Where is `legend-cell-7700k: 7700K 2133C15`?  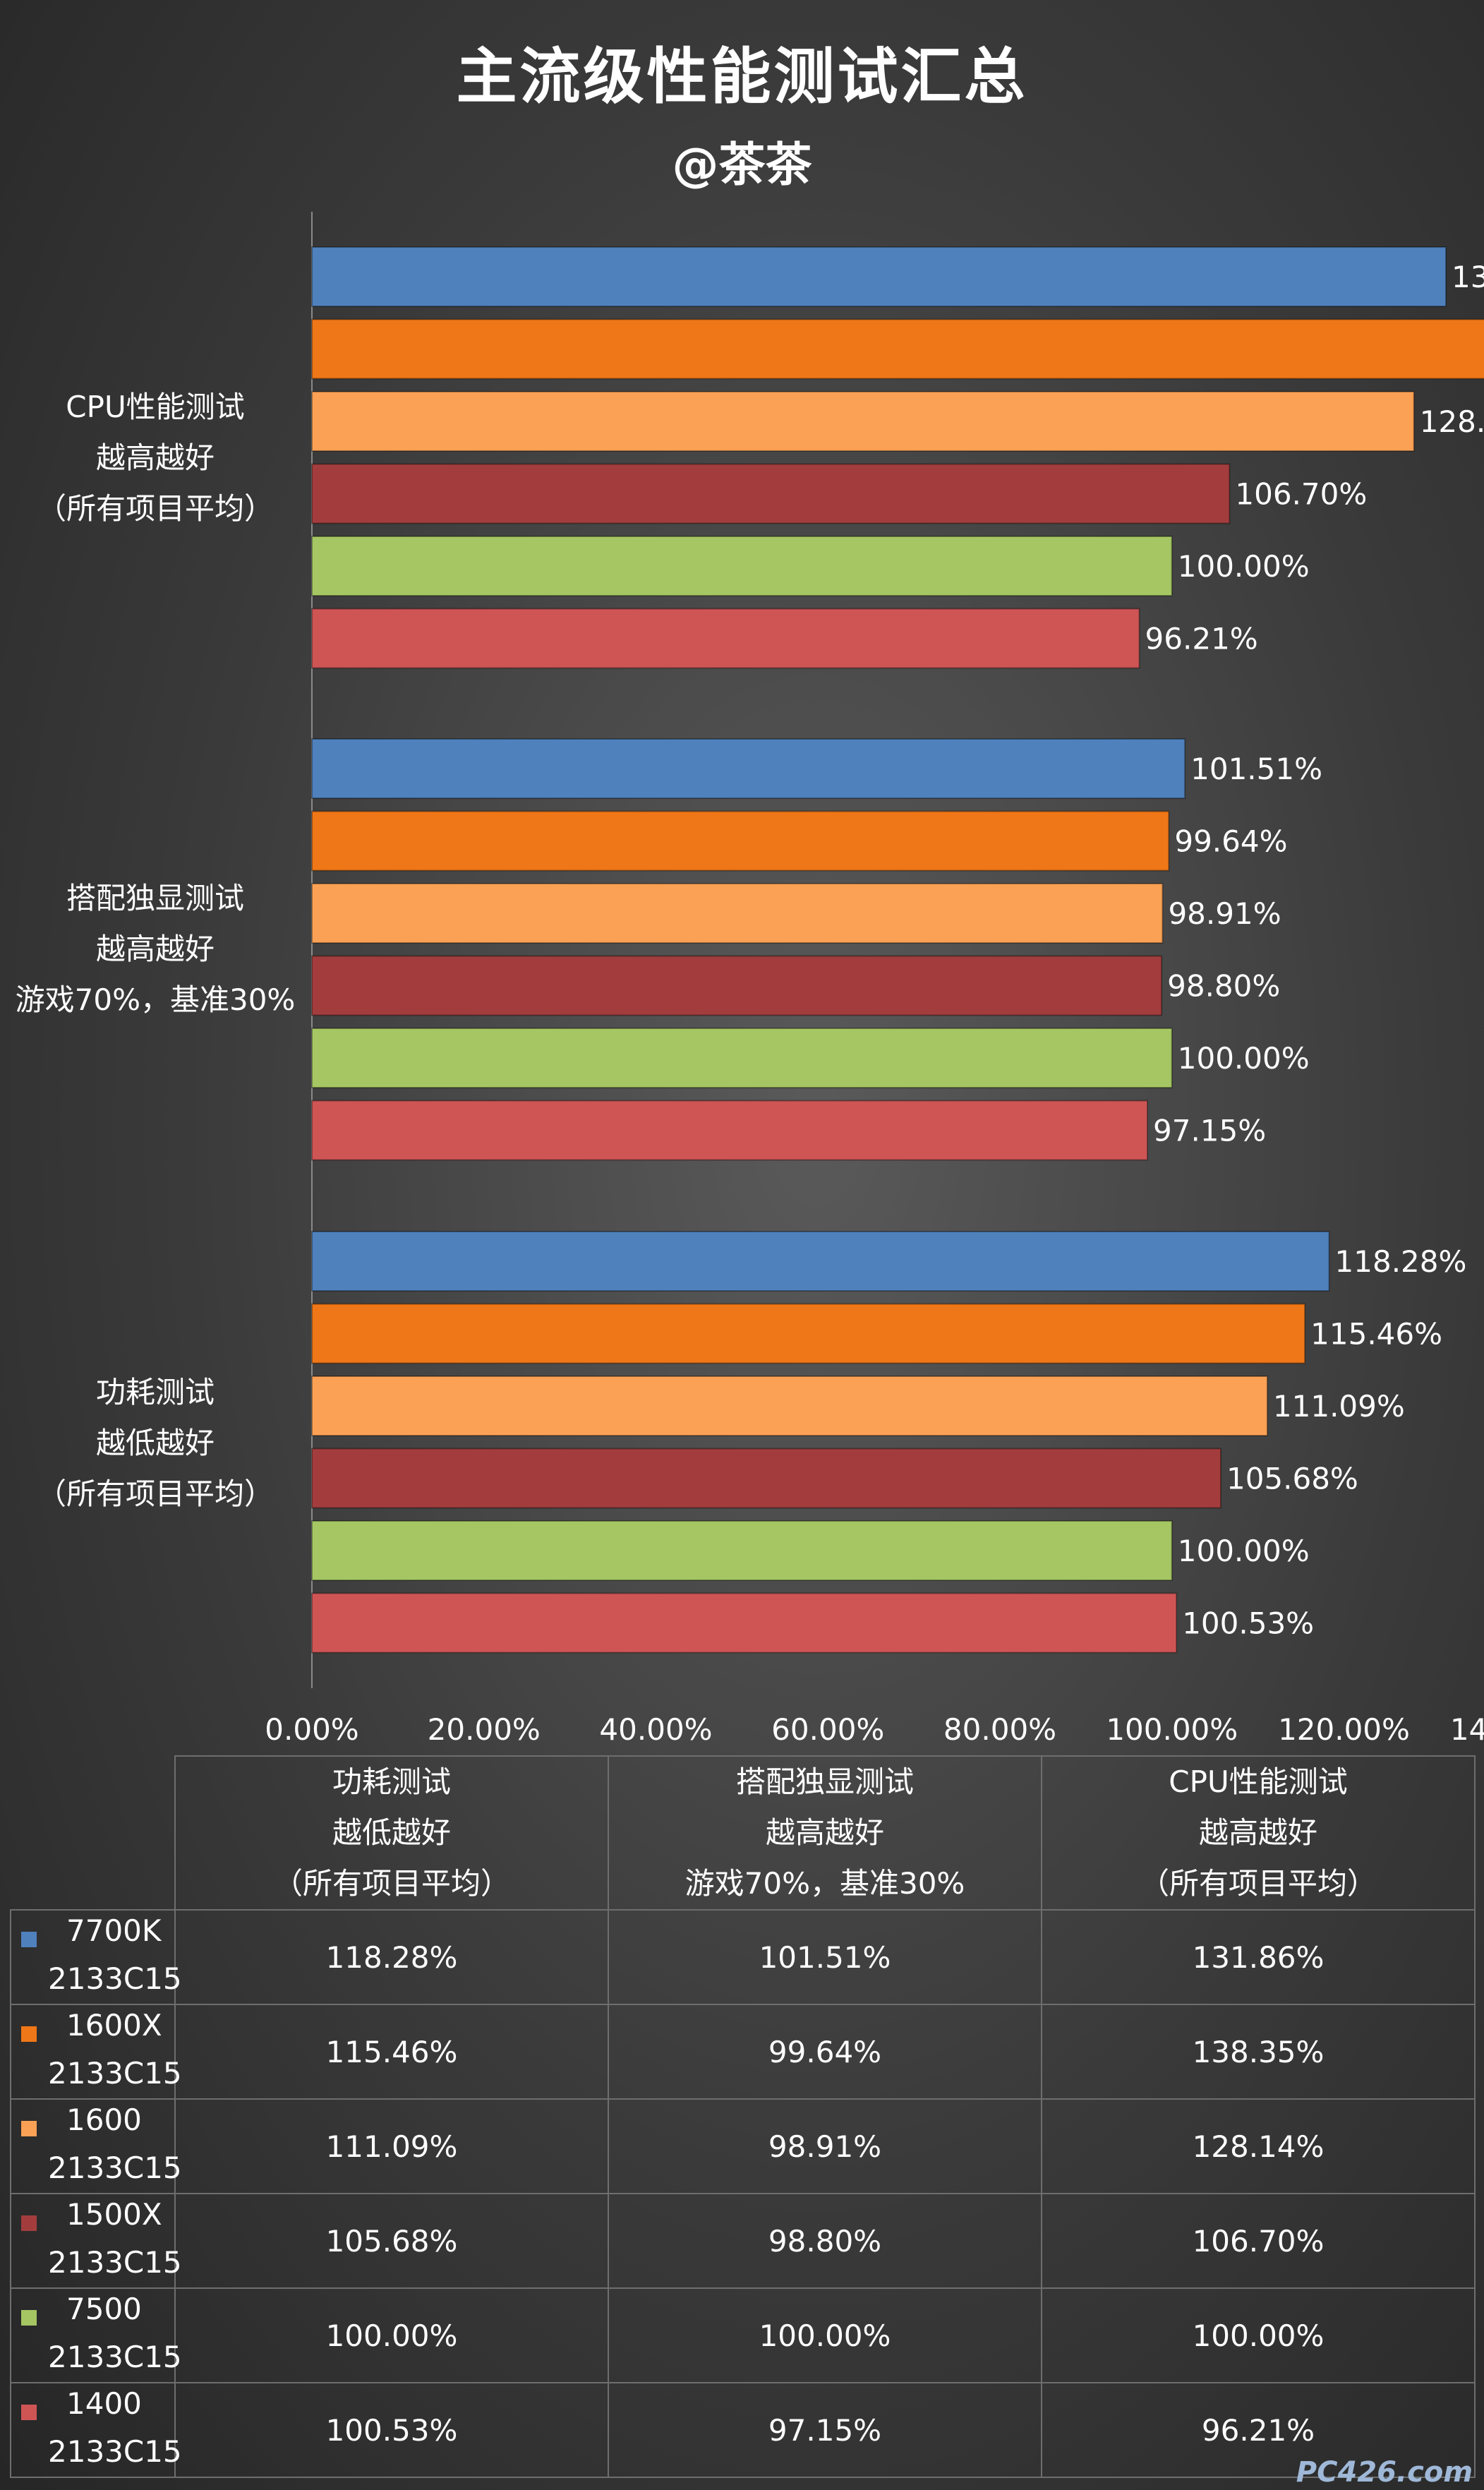 legend-cell-7700k: 7700K 2133C15 is located at coordinates (96, 1957).